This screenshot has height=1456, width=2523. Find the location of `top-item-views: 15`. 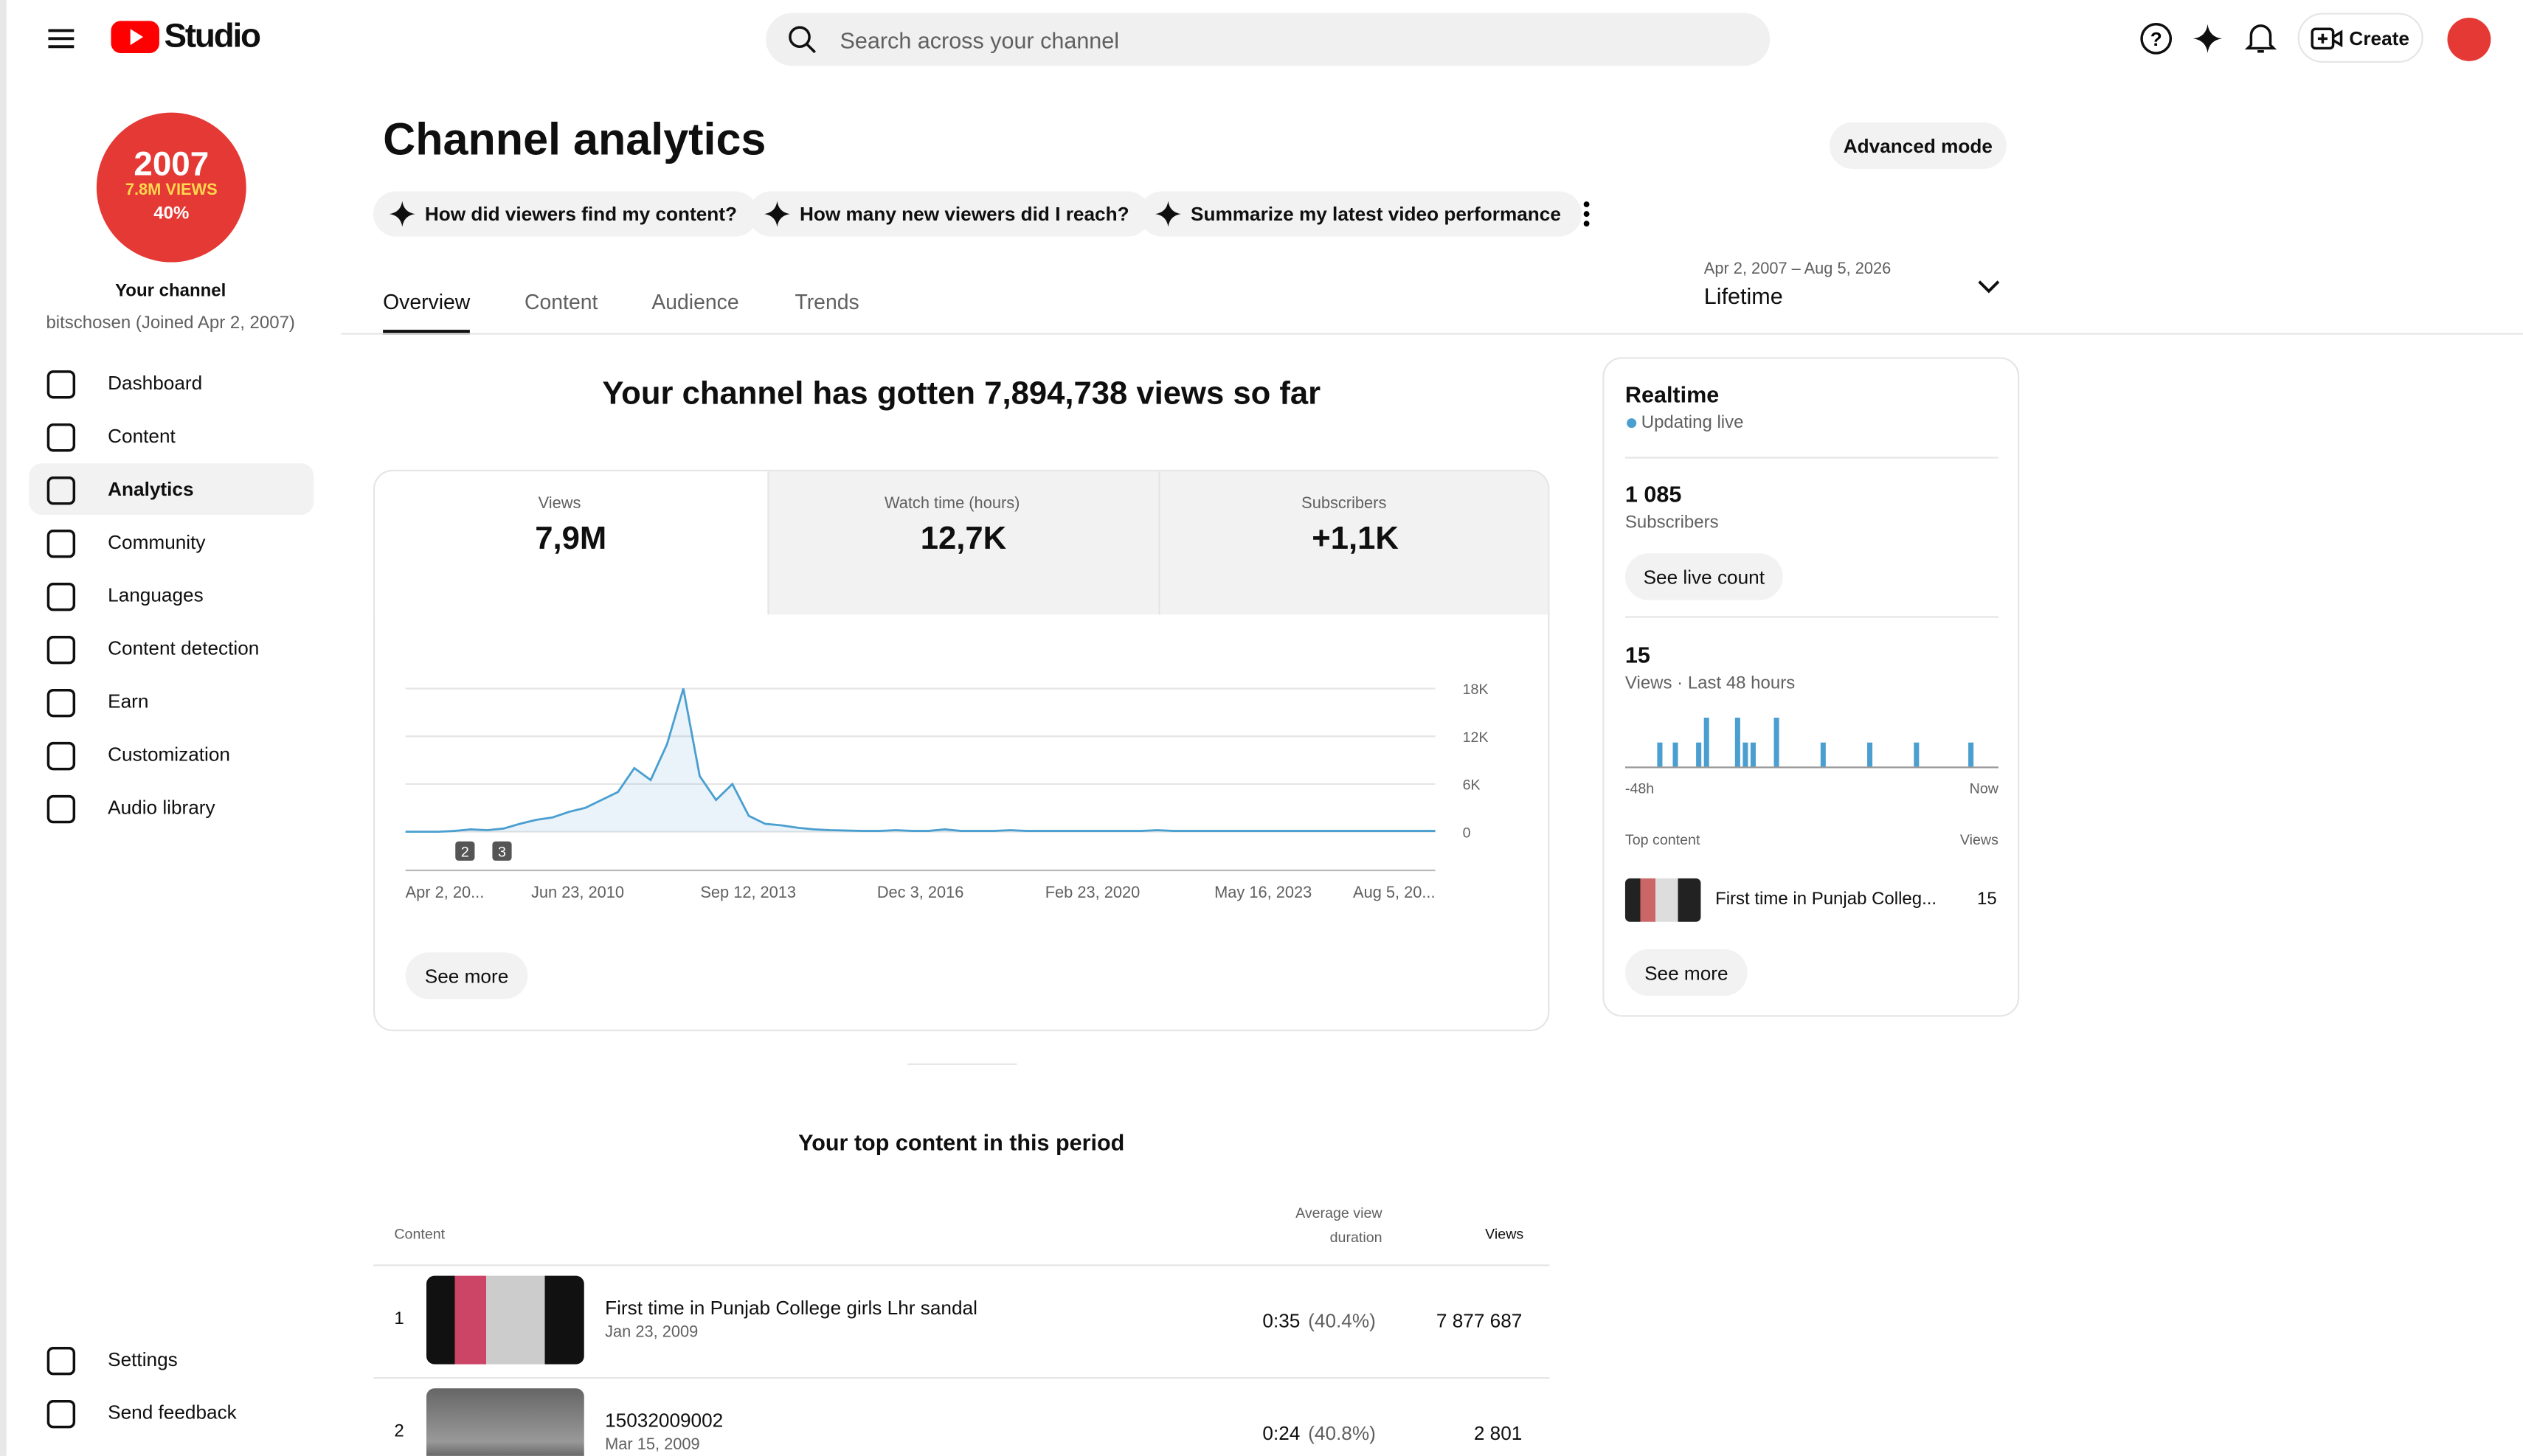

top-item-views: 15 is located at coordinates (1987, 899).